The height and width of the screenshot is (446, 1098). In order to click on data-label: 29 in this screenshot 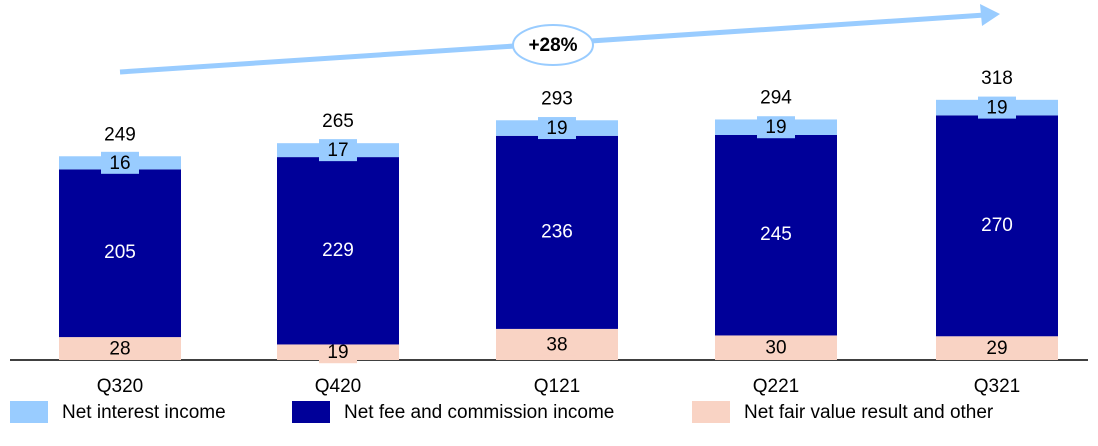, I will do `click(996, 348)`.